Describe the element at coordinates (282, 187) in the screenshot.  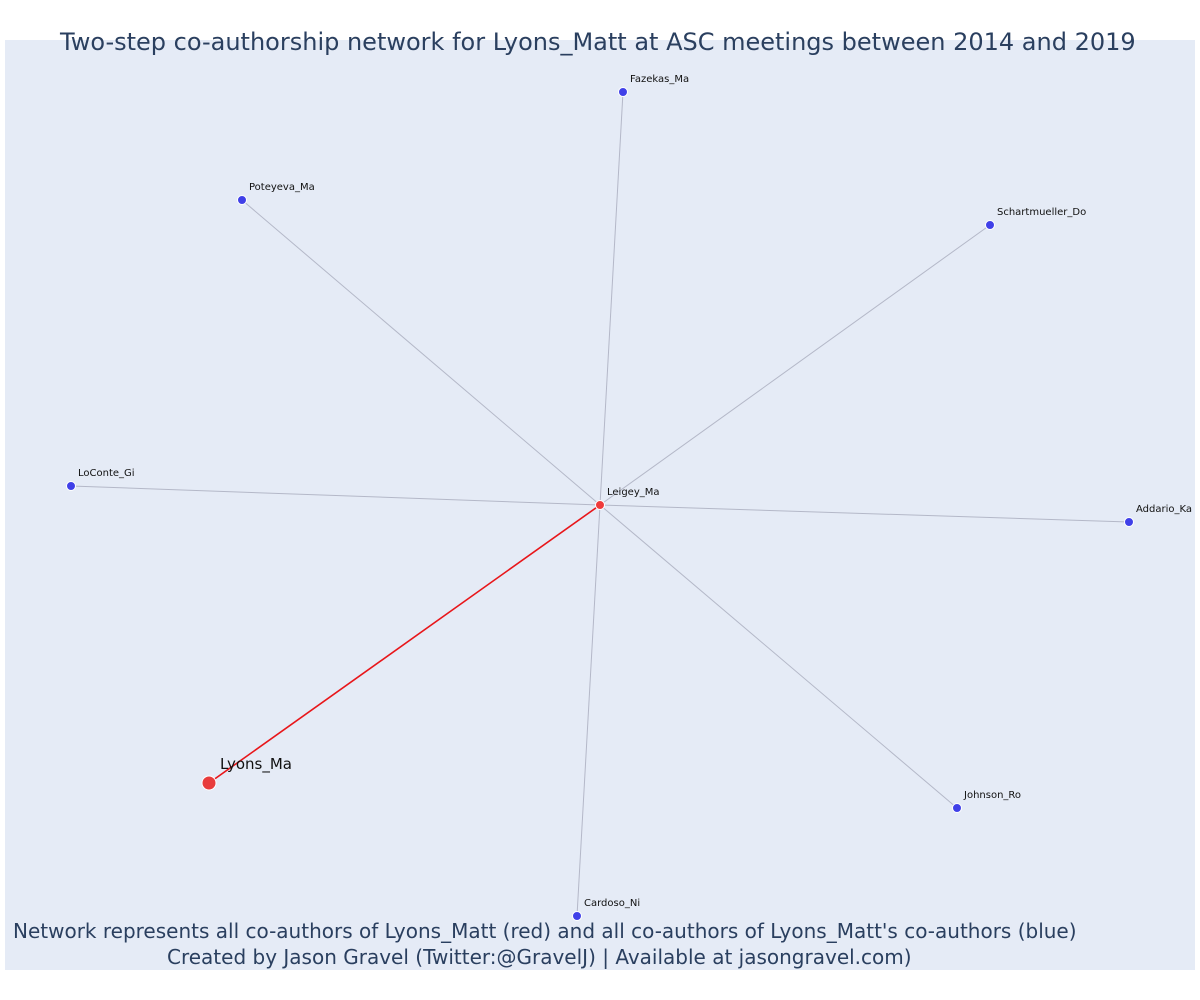
I see `node-label-Poteyeva_Ma: Poteyeva_Ma` at that location.